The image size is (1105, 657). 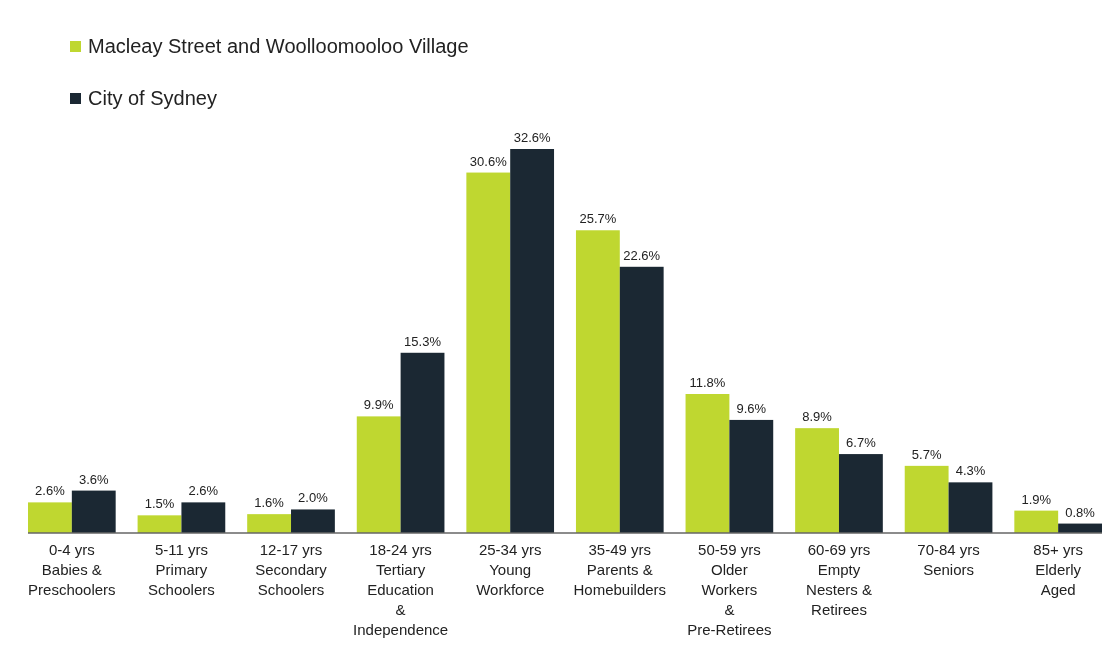 I want to click on data-label: 9.6%, so click(x=751, y=408).